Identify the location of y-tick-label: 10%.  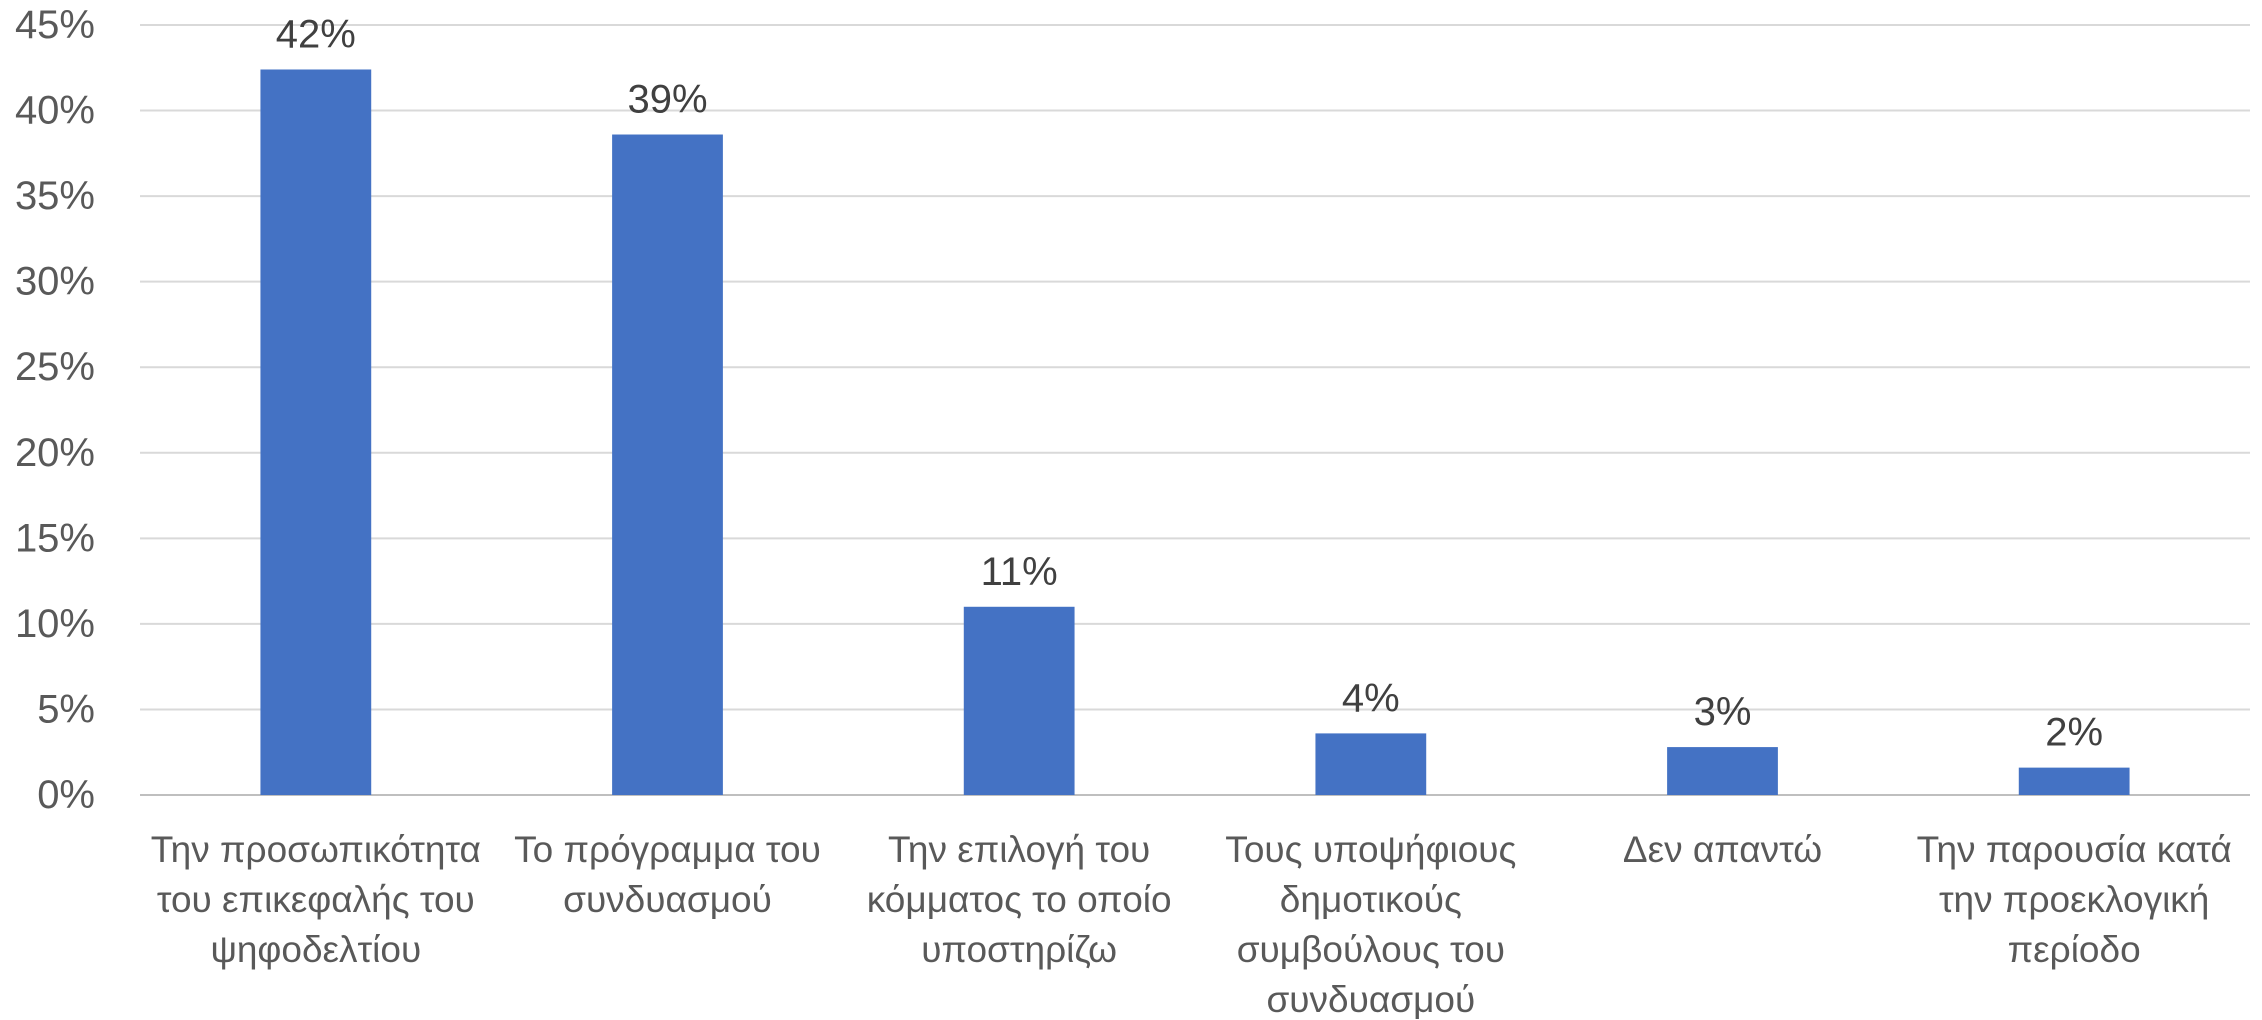
(55, 624).